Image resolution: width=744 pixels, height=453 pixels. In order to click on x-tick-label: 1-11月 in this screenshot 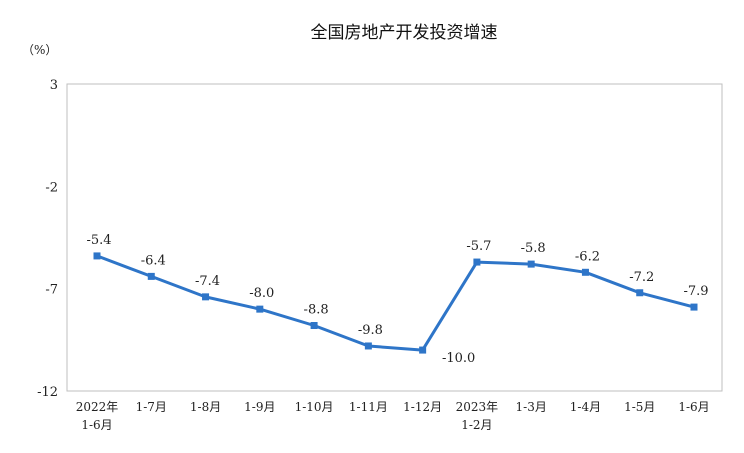, I will do `click(368, 407)`.